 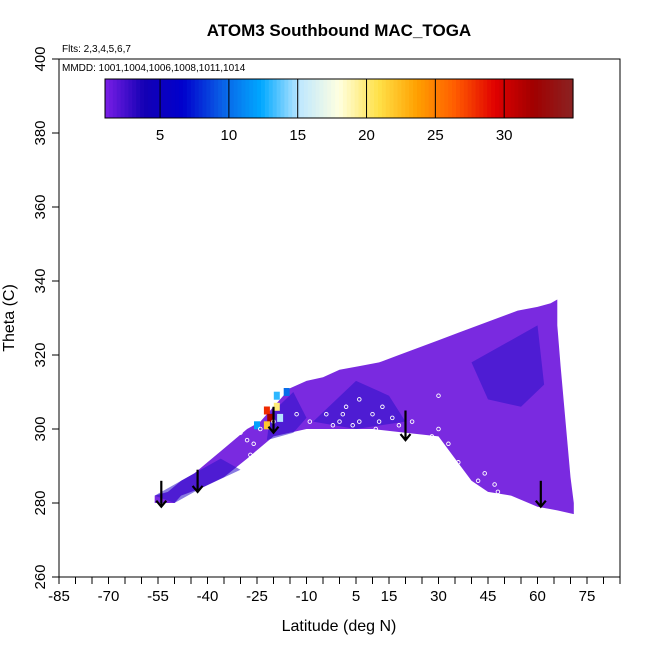 I want to click on colorbar-frame, so click(x=339, y=98).